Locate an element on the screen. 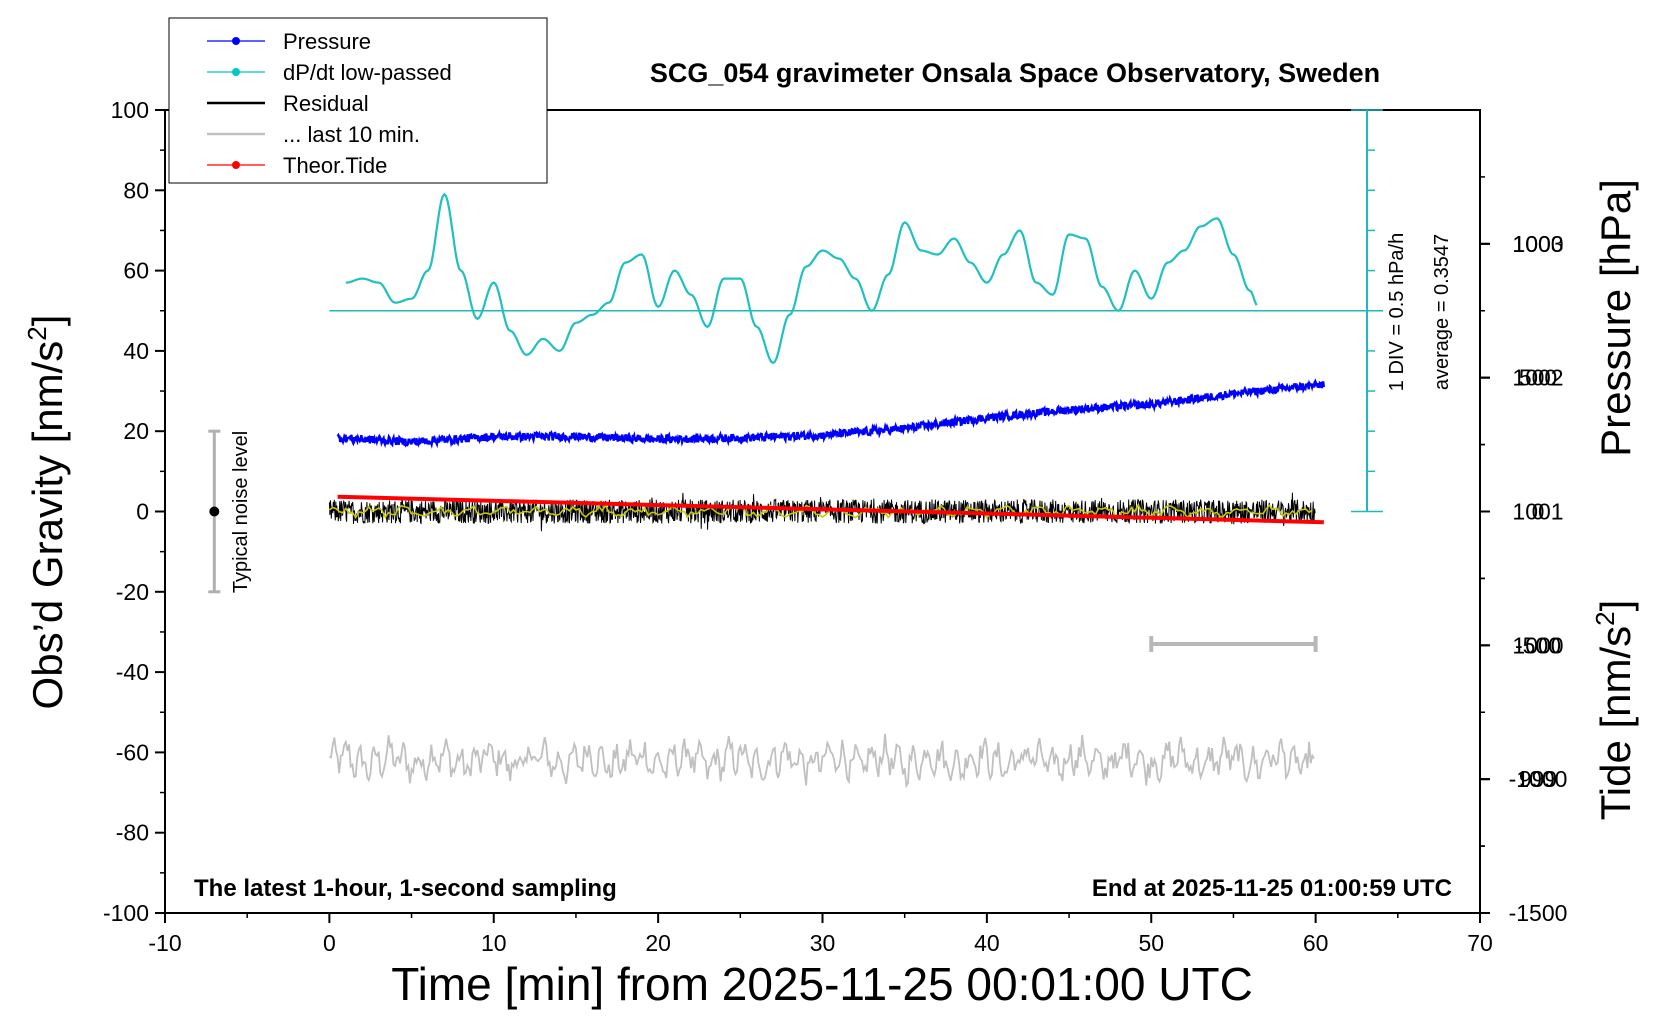 Image resolution: width=1660 pixels, height=1020 pixels. pressure-tick-label: 1002 is located at coordinates (1537, 378).